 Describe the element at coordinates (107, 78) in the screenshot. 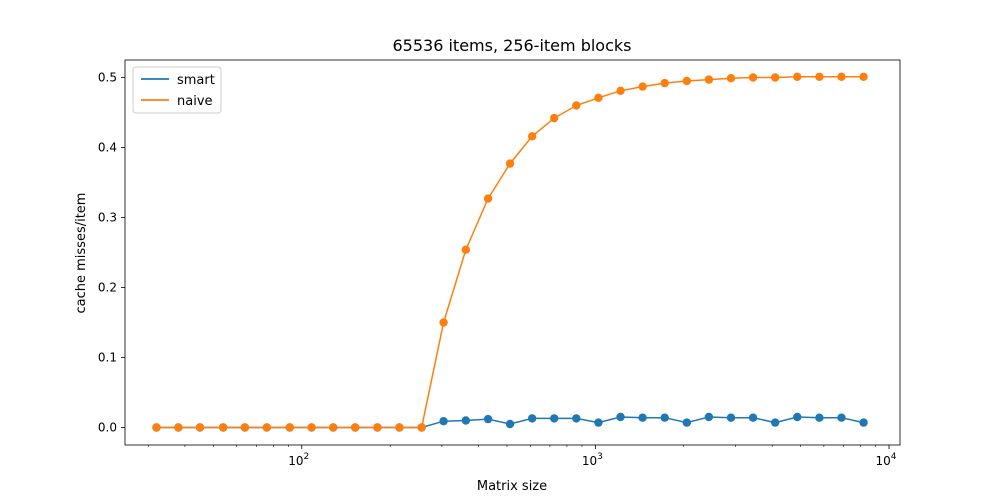

I see `y-tick-label: 0.5` at that location.